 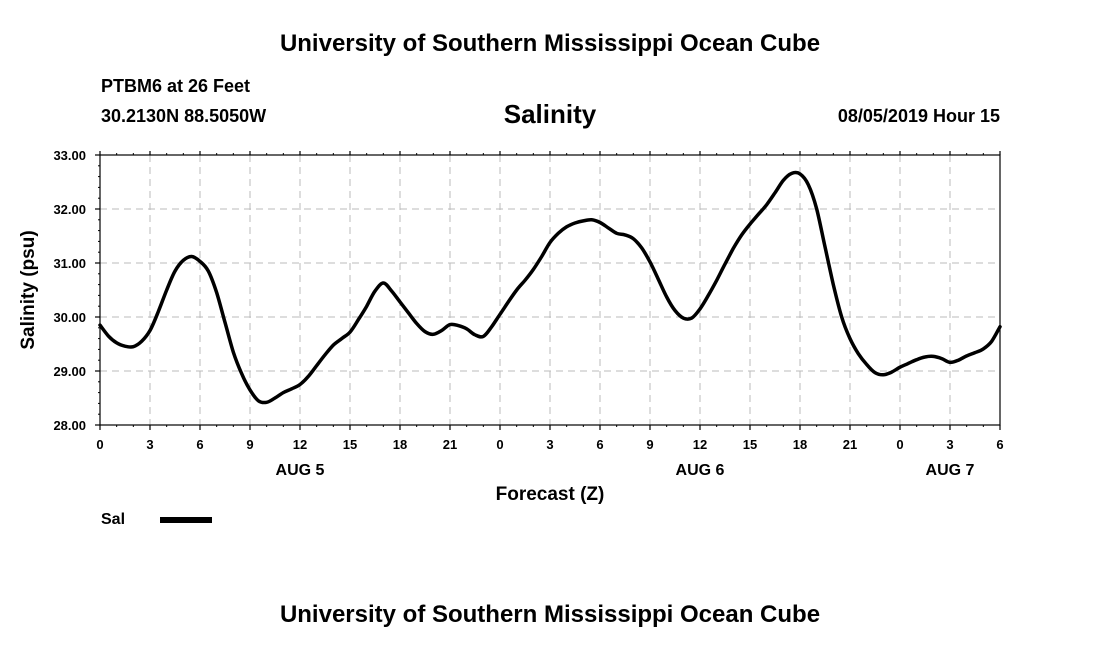 I want to click on station-coordinates: 30.2130N 88.5050W, so click(x=184, y=116).